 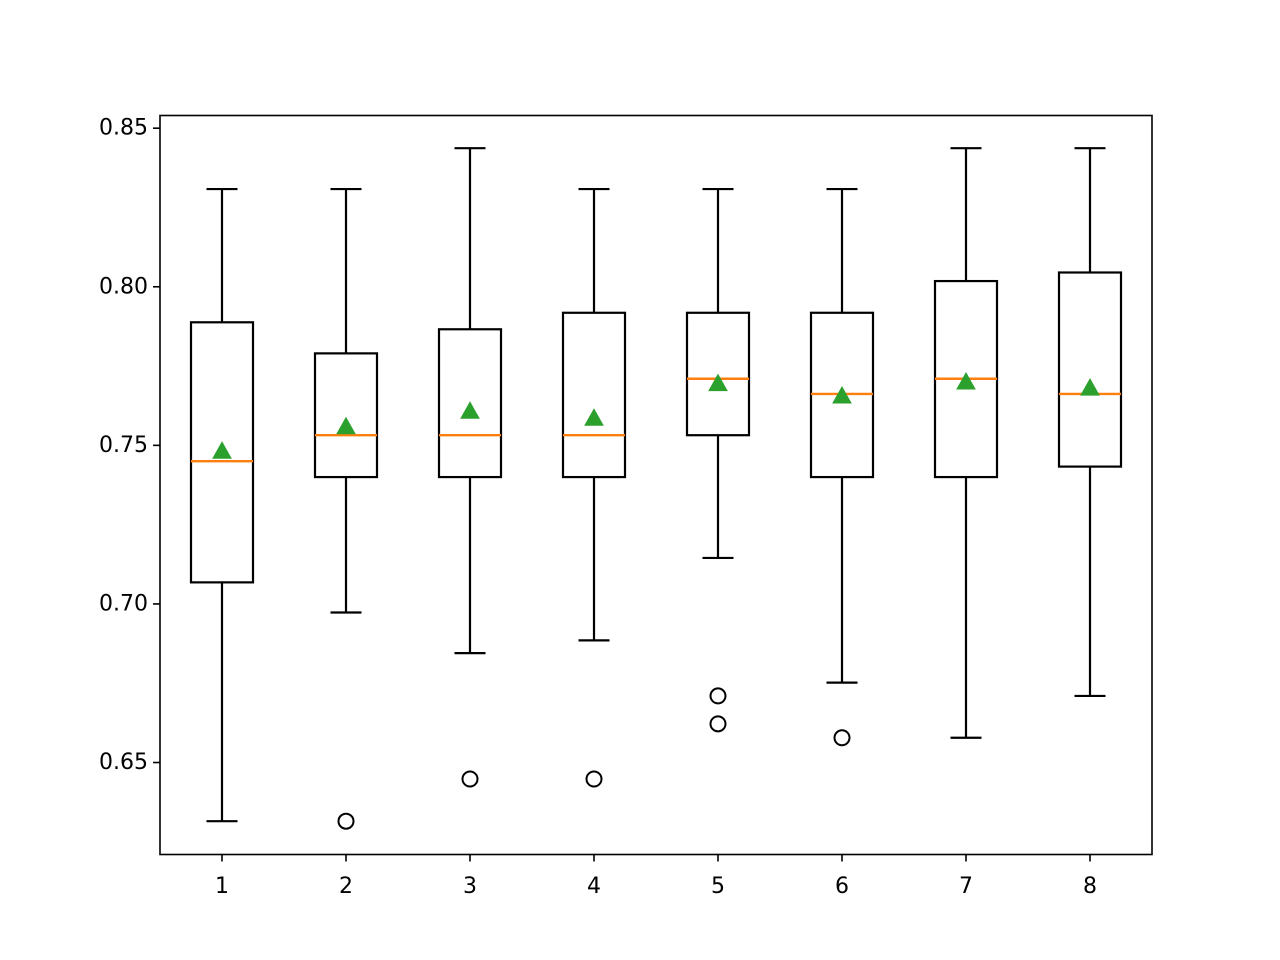 I want to click on y-tick-label-0.65: 0.65, so click(x=123, y=762).